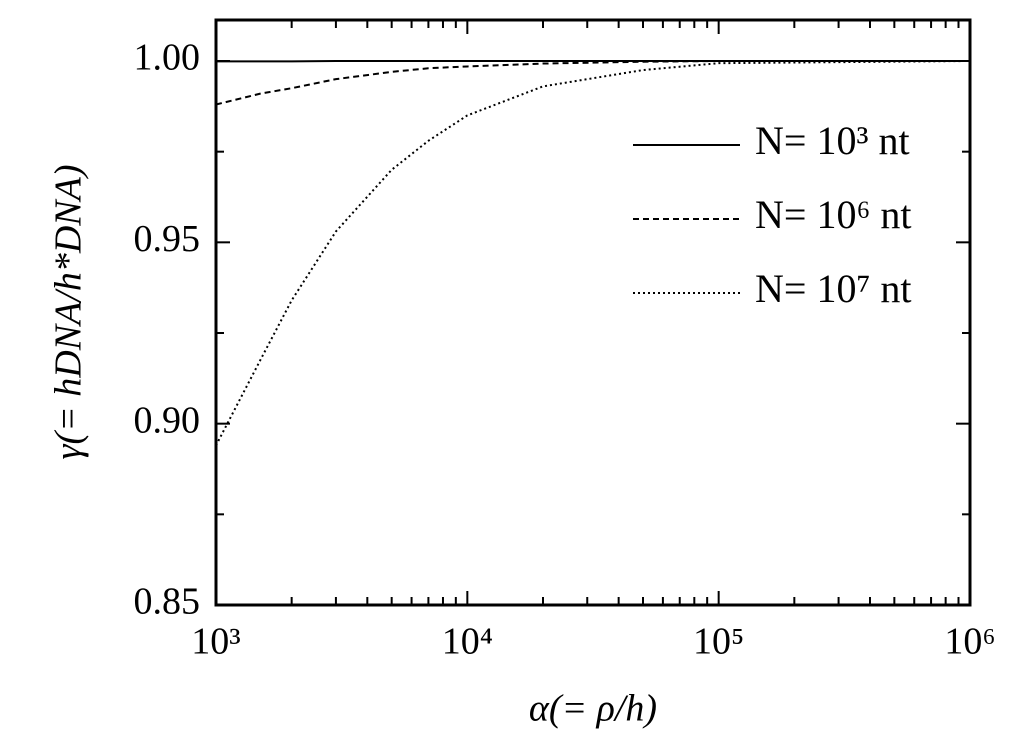 The width and height of the screenshot is (1024, 753). Describe the element at coordinates (718, 642) in the screenshot. I see `x-tick-label: 10⁵` at that location.